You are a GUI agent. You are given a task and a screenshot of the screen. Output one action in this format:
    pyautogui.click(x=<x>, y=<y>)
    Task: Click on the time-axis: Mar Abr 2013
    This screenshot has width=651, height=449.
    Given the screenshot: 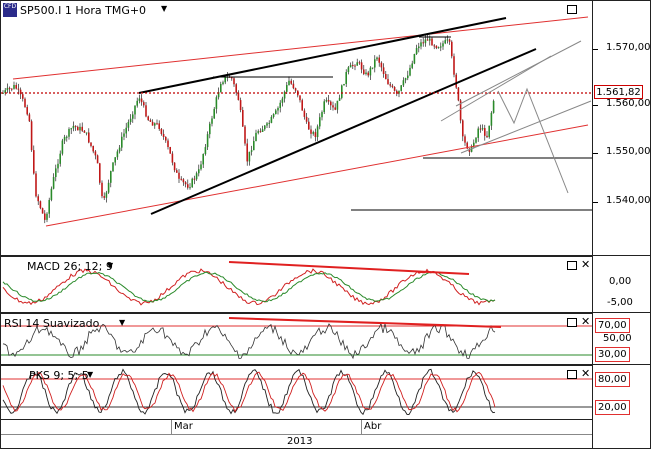 What is the action you would take?
    pyautogui.click(x=296, y=434)
    